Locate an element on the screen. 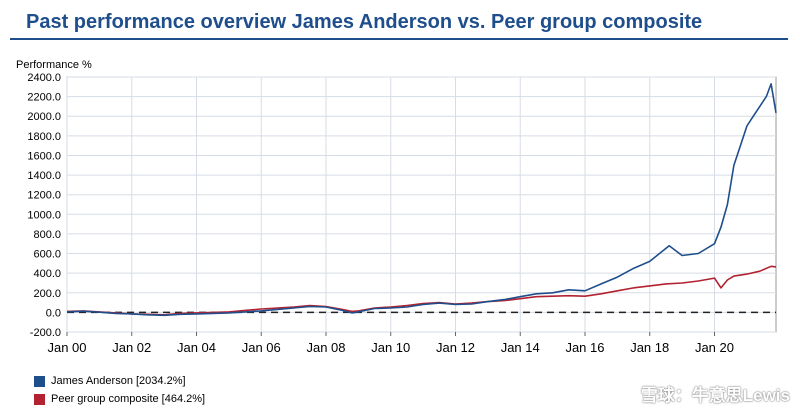  legend-item-james-anderson: James Anderson [2034.2%] is located at coordinates (119, 381).